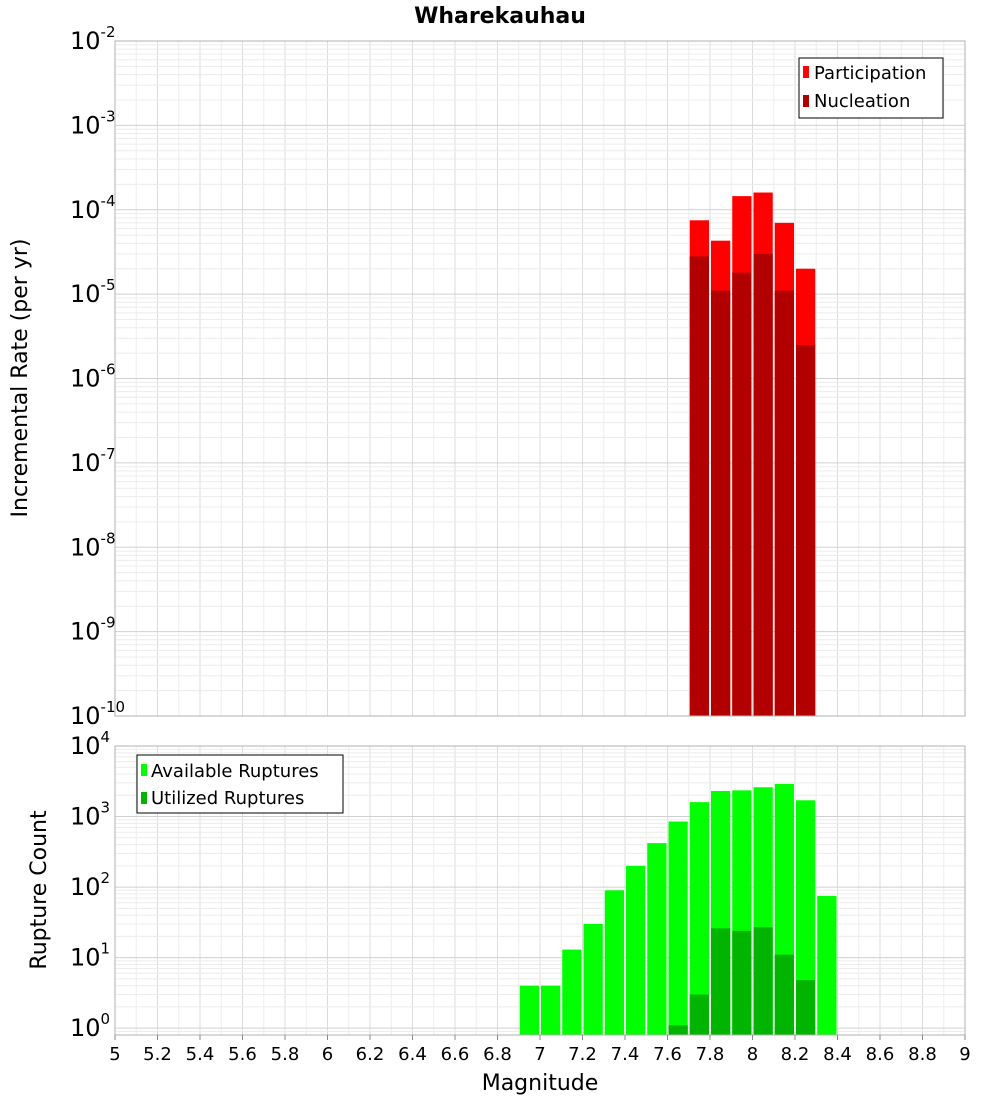 The height and width of the screenshot is (1104, 1000). I want to click on x-axis-label: Magnitude, so click(540, 1083).